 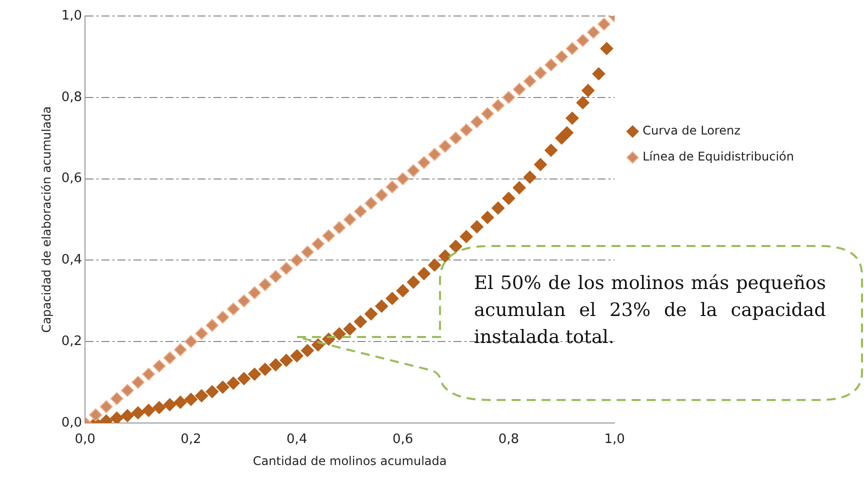 What do you see at coordinates (718, 157) in the screenshot?
I see `legend-label: Línea de Equidistribución` at bounding box center [718, 157].